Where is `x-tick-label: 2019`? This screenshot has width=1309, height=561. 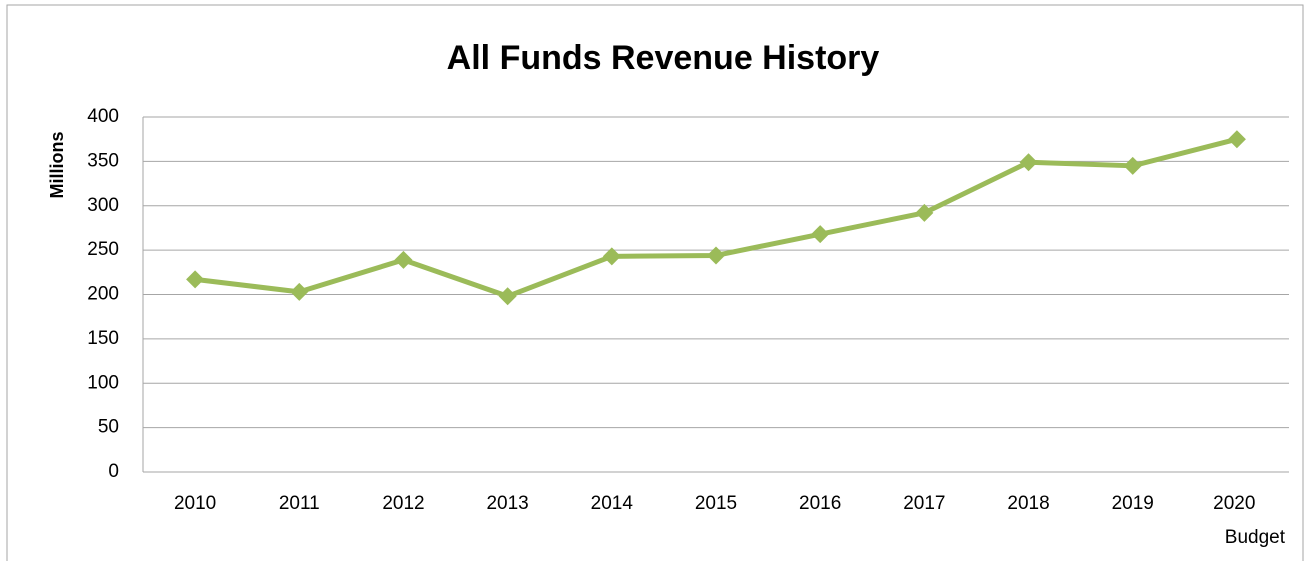 x-tick-label: 2019 is located at coordinates (1133, 503).